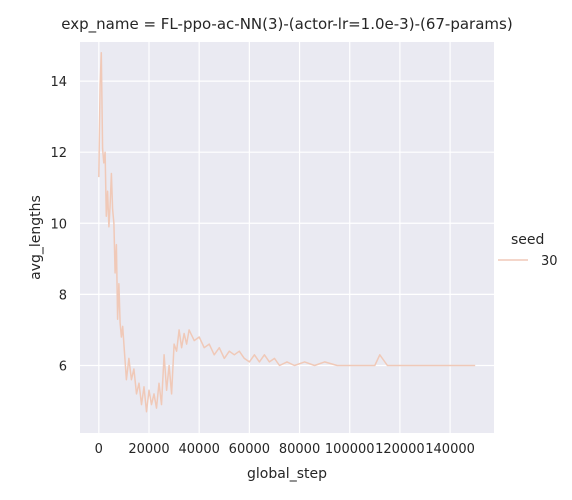 This screenshot has width=572, height=500. Describe the element at coordinates (99, 449) in the screenshot. I see `x-tick-label: 0` at that location.